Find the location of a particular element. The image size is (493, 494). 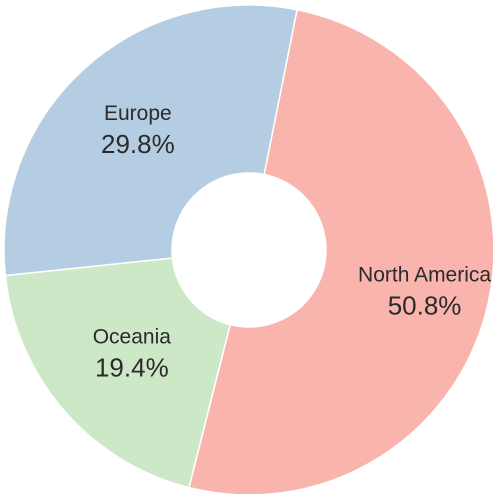

slice-label-oceania: Oceania is located at coordinates (132, 336).